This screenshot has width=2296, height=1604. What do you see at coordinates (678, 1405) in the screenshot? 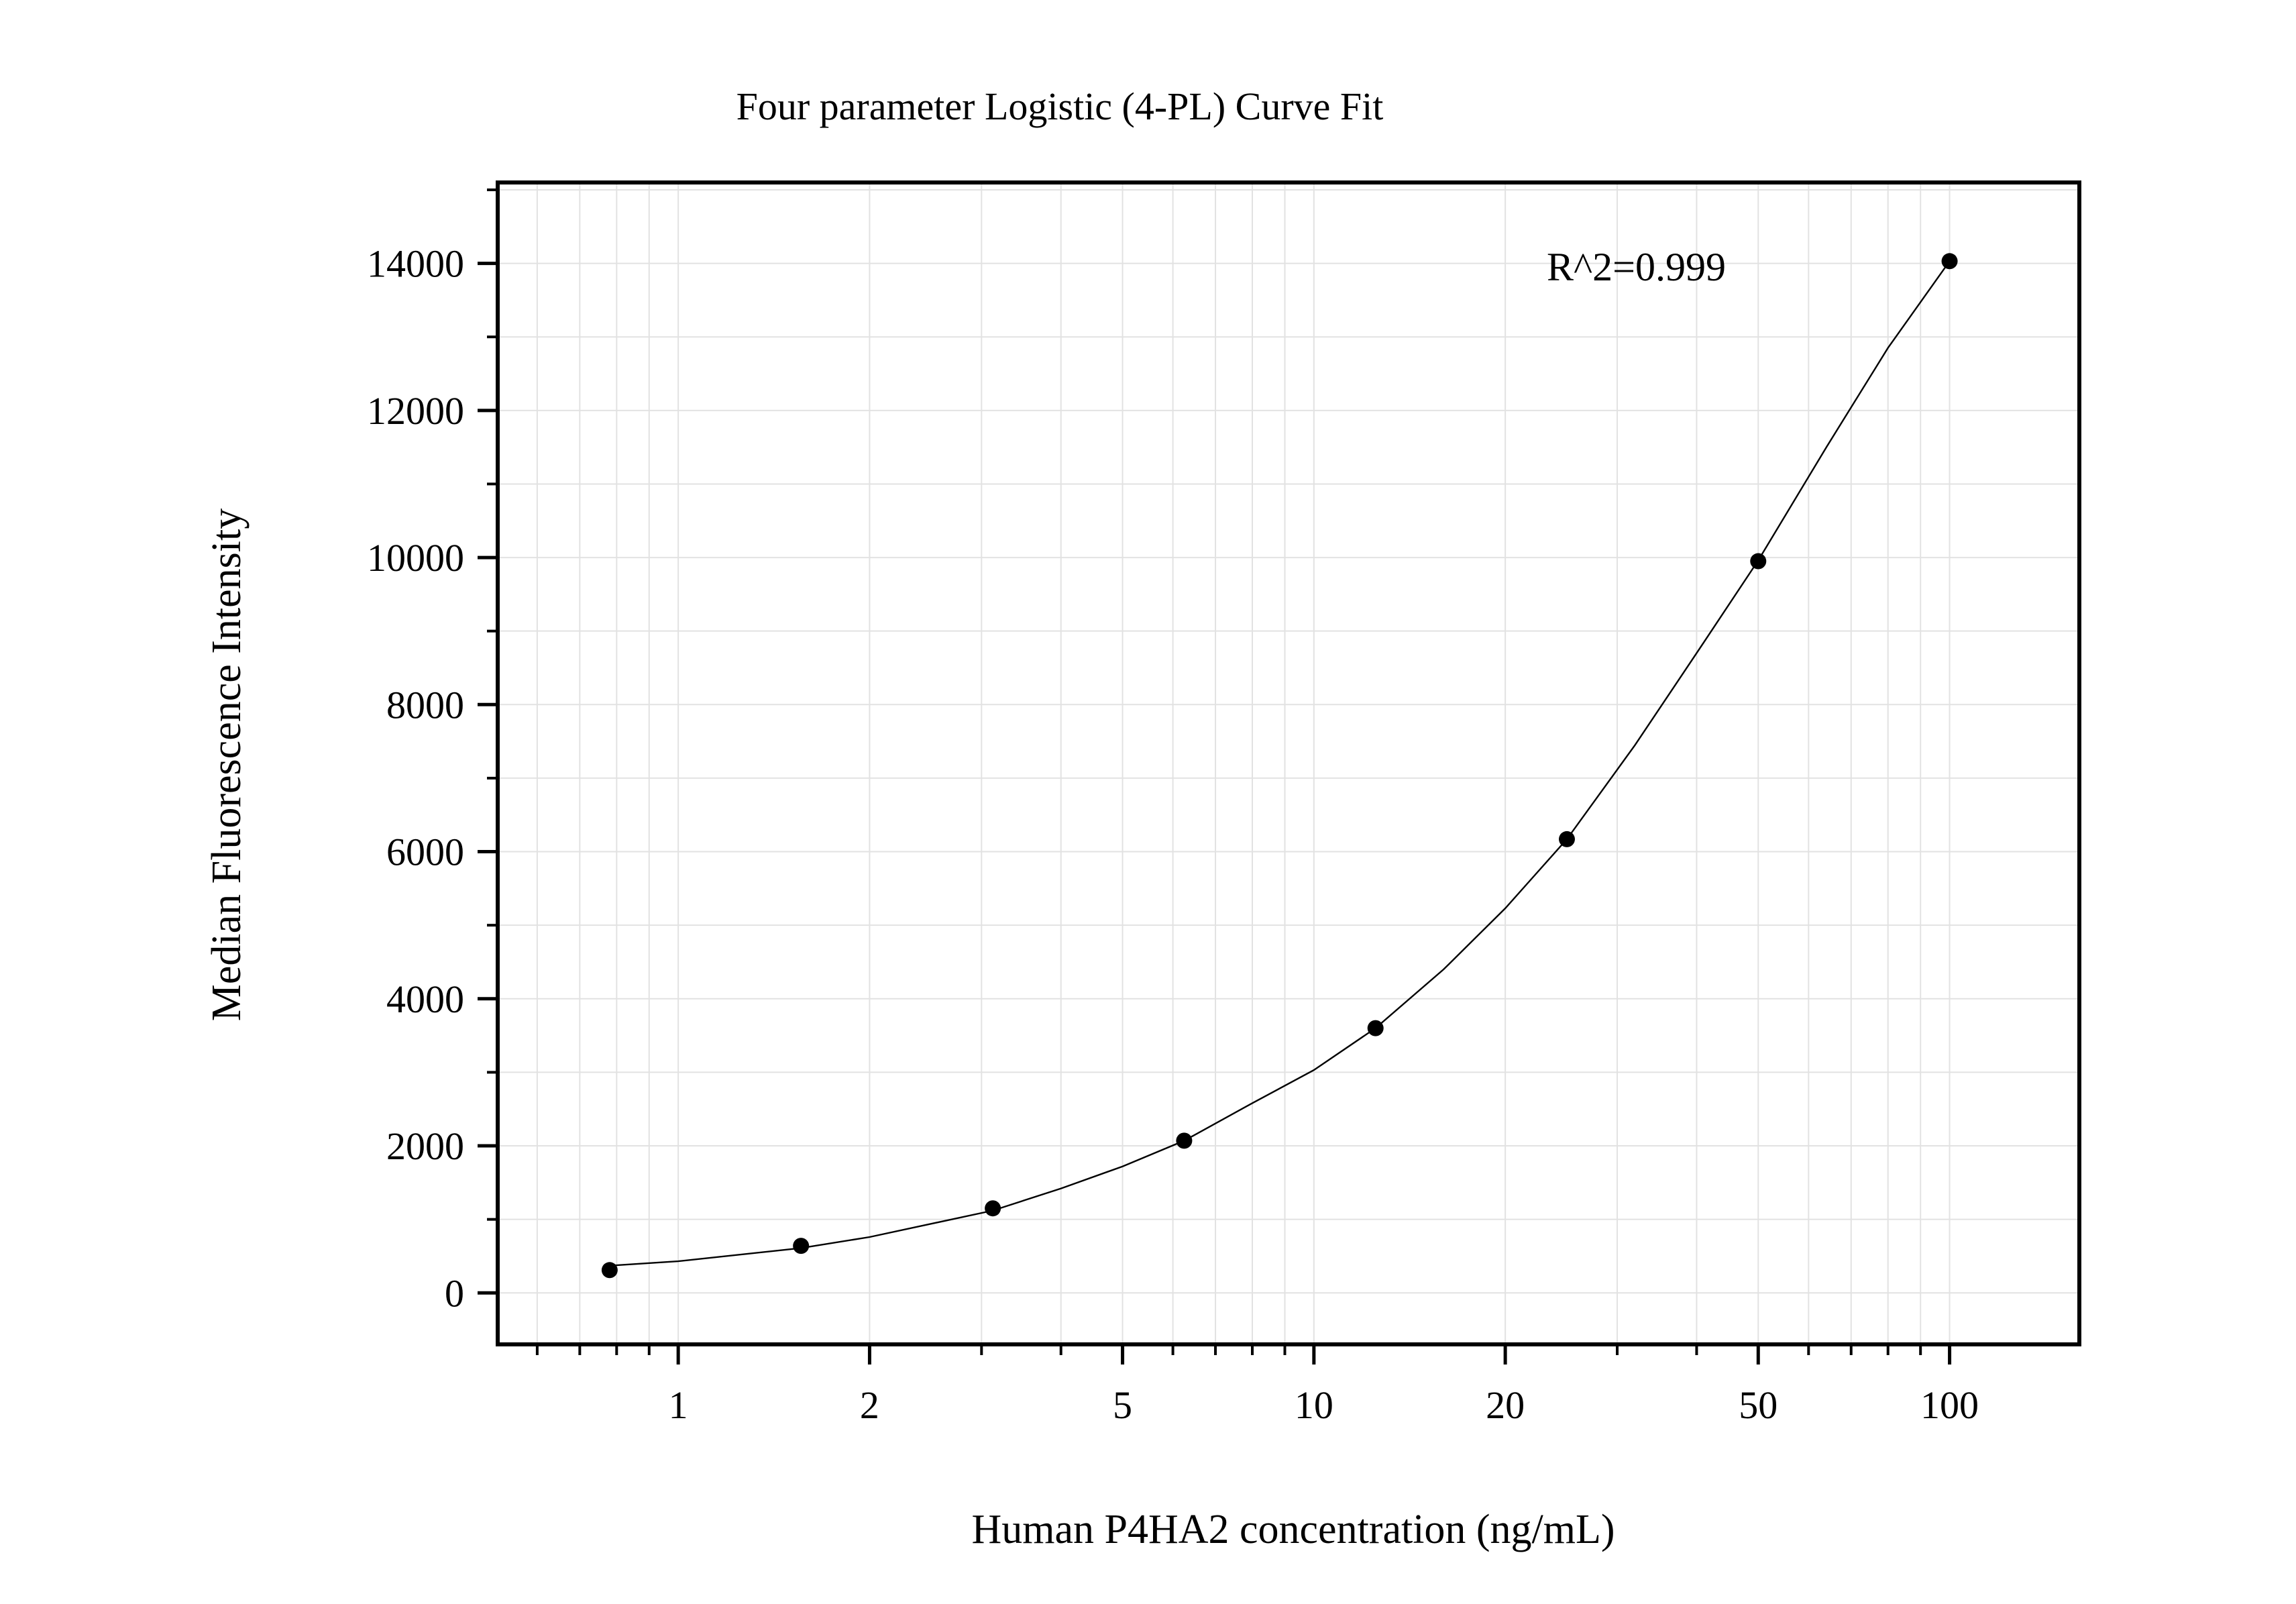
I see `x-tick-label: 1` at bounding box center [678, 1405].